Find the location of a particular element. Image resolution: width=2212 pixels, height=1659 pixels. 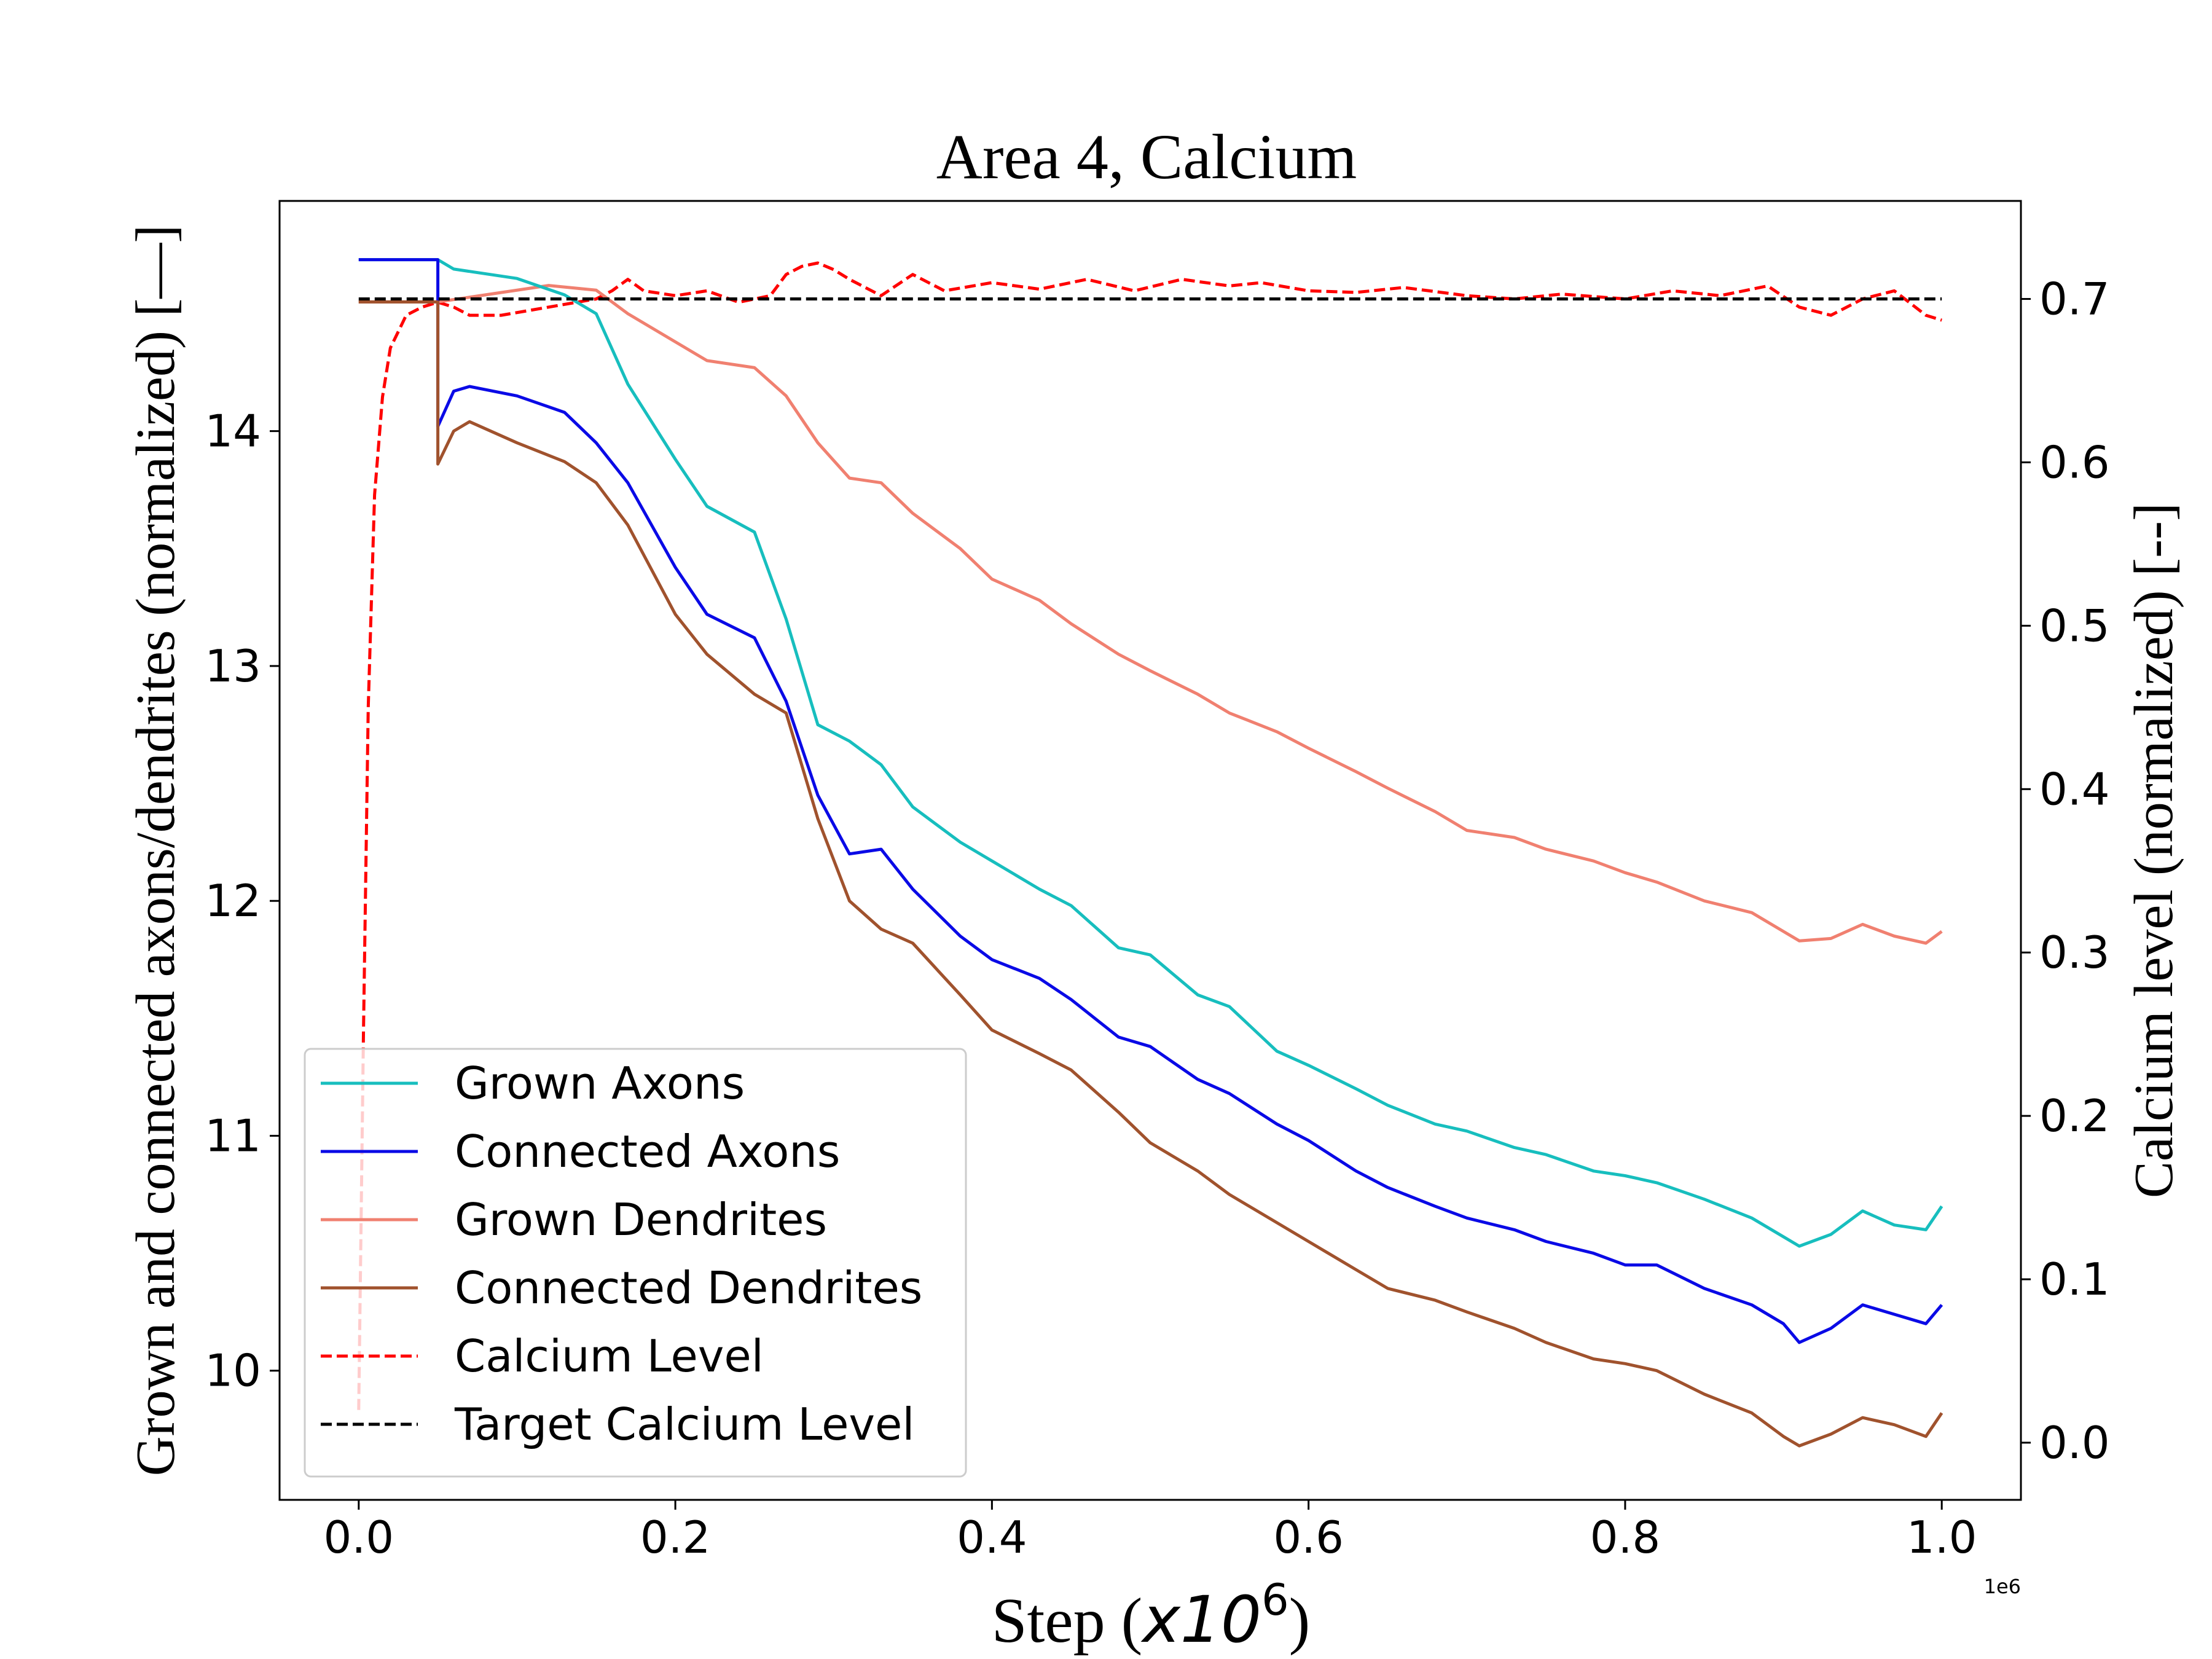

x-axis-label: Step (x106) is located at coordinates (1151, 1616).